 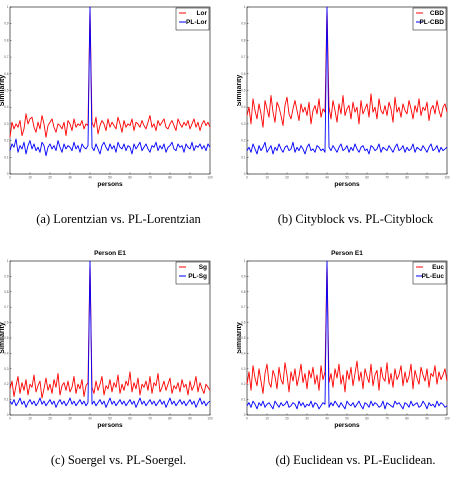 I want to click on legend-entry: PL-Lor, so click(x=196, y=22).